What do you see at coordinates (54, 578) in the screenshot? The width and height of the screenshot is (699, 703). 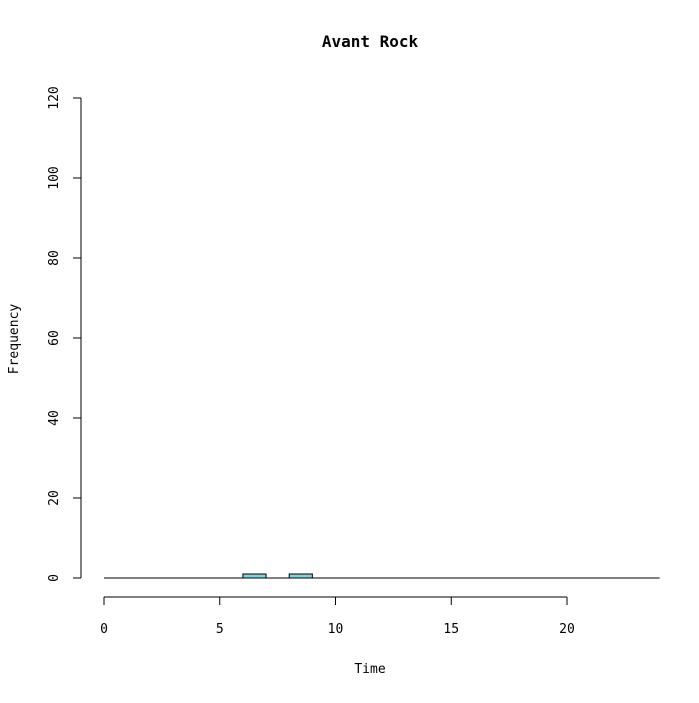 I see `y-tick-label-0: 0` at bounding box center [54, 578].